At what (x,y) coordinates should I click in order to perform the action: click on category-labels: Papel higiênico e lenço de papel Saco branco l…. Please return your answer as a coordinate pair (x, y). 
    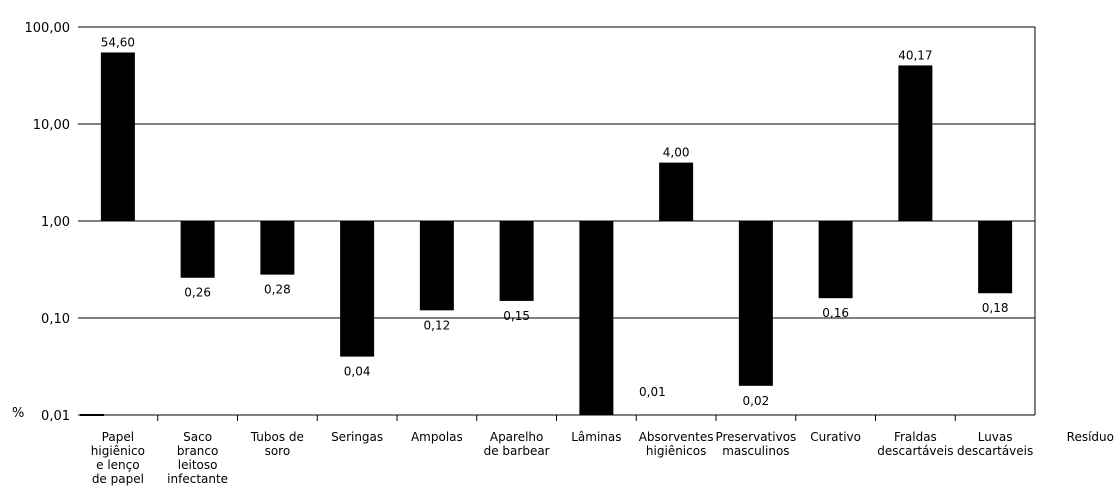
    Looking at the image, I should click on (562, 458).